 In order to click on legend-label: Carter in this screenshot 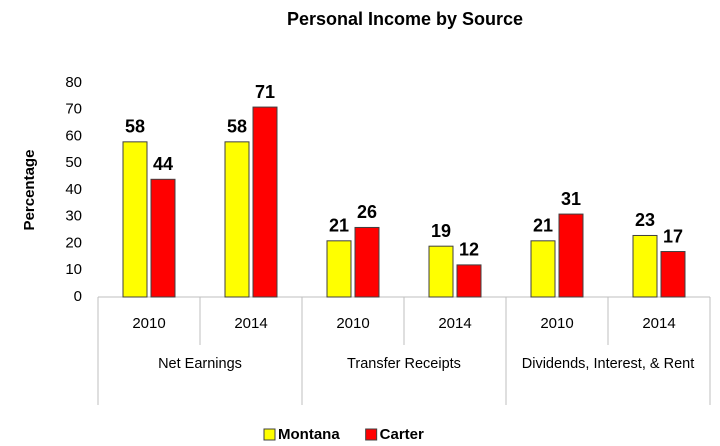, I will do `click(402, 434)`.